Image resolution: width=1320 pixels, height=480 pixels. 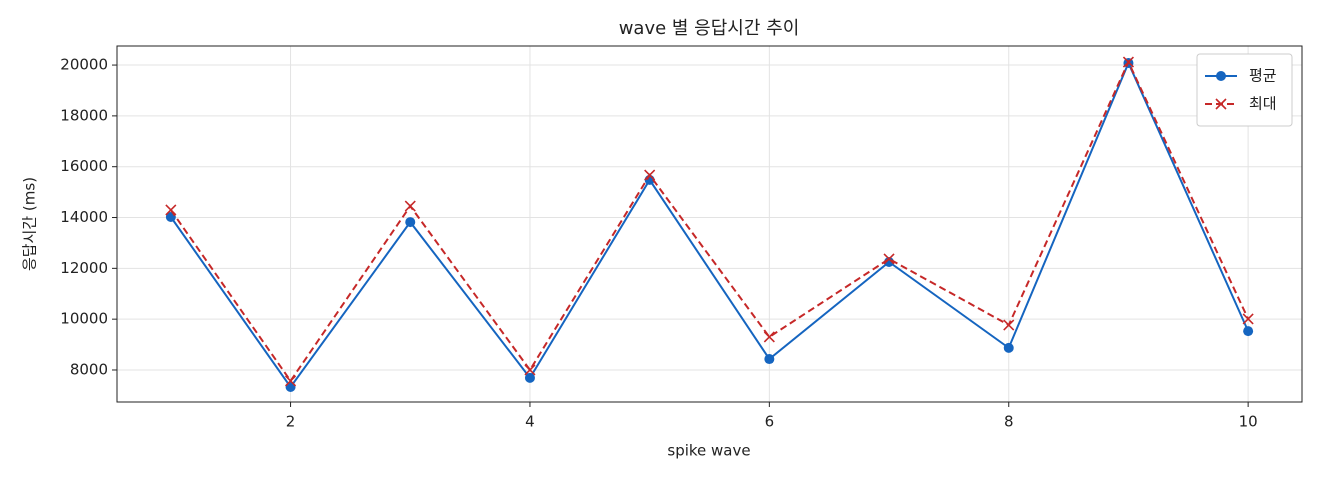 What do you see at coordinates (1244, 90) in the screenshot?
I see `legend-box` at bounding box center [1244, 90].